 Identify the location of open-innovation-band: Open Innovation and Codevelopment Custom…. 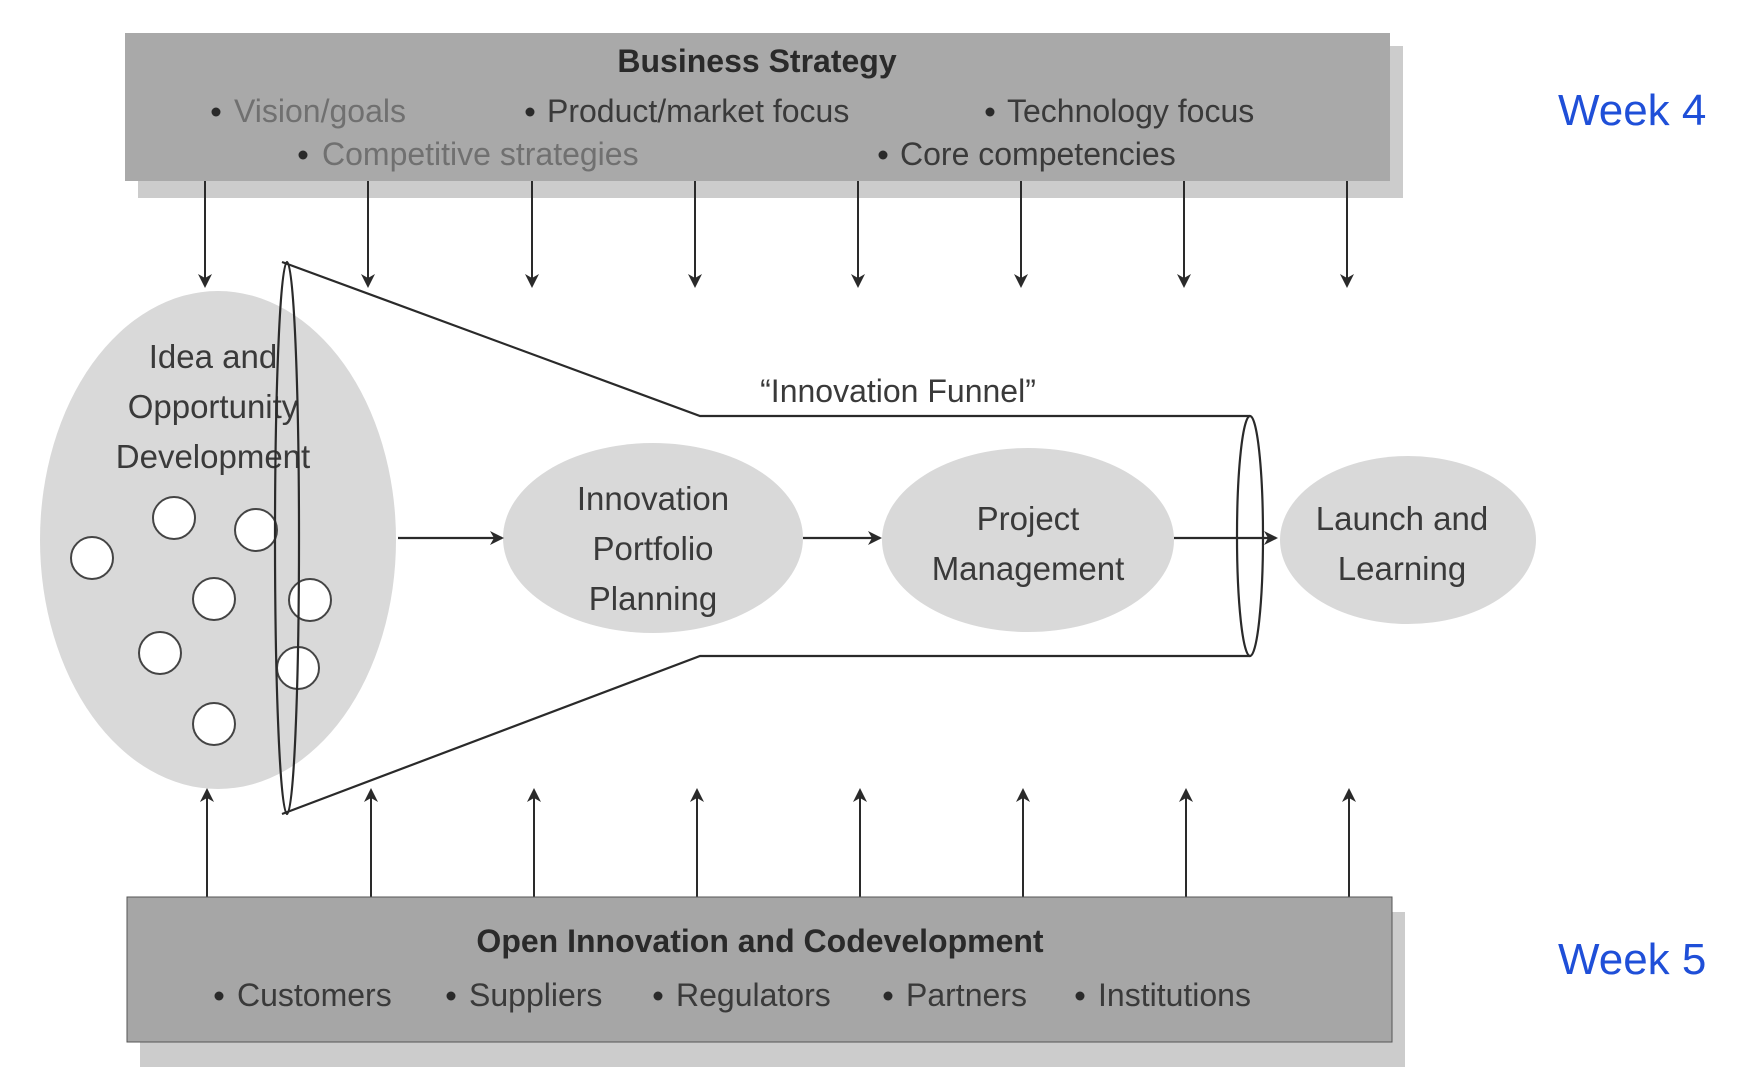
(765, 981).